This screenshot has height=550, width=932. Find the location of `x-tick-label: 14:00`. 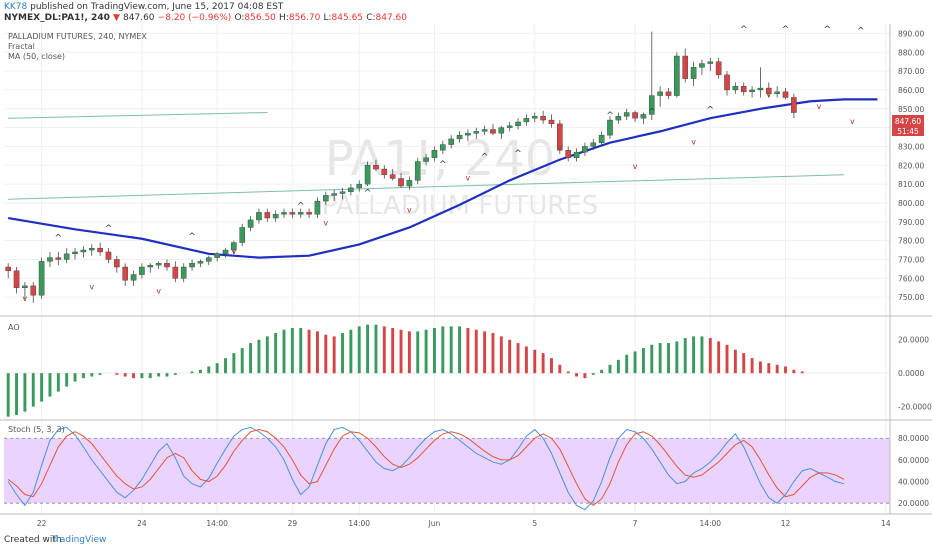

x-tick-label: 14:00 is located at coordinates (359, 523).